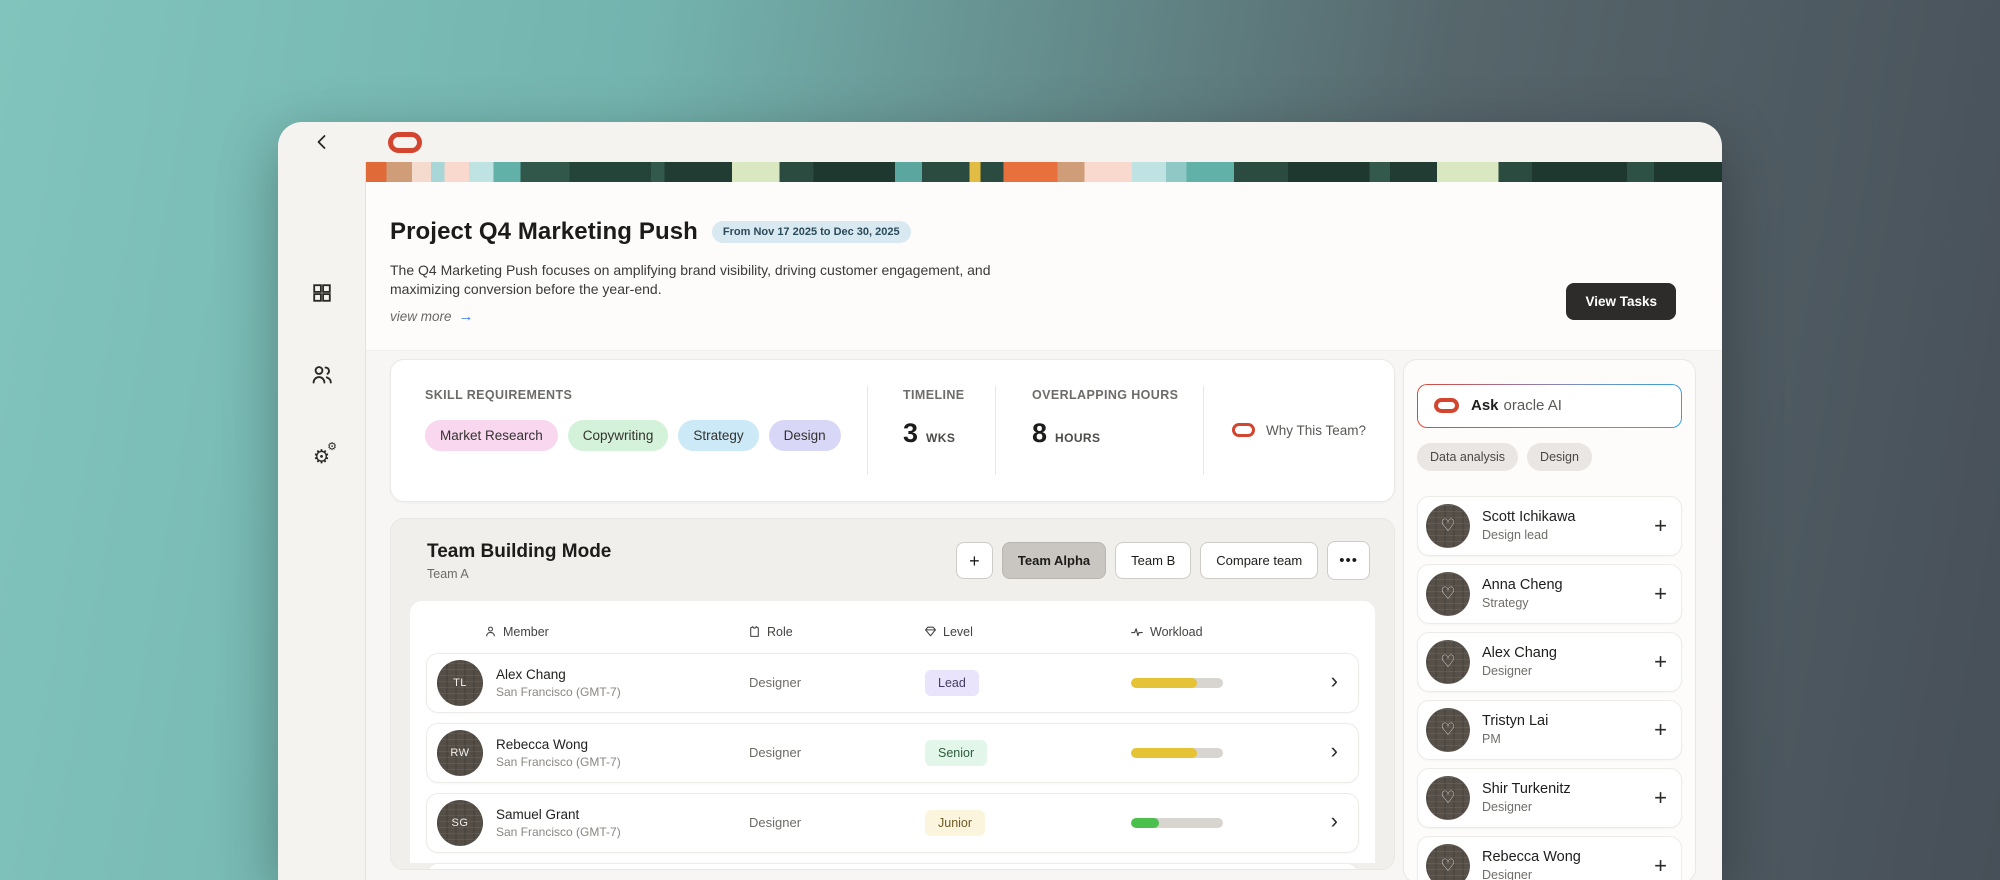 This screenshot has width=2000, height=880. What do you see at coordinates (956, 752) in the screenshot?
I see `level-badge: Senior` at bounding box center [956, 752].